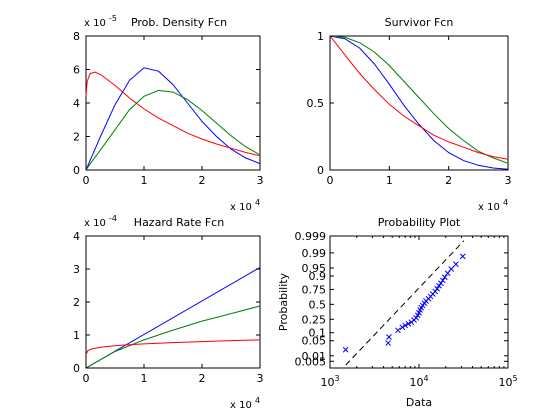 The image size is (560, 420). Describe the element at coordinates (179, 222) in the screenshot. I see `hazard-title: Hazard Rate Fcn` at that location.